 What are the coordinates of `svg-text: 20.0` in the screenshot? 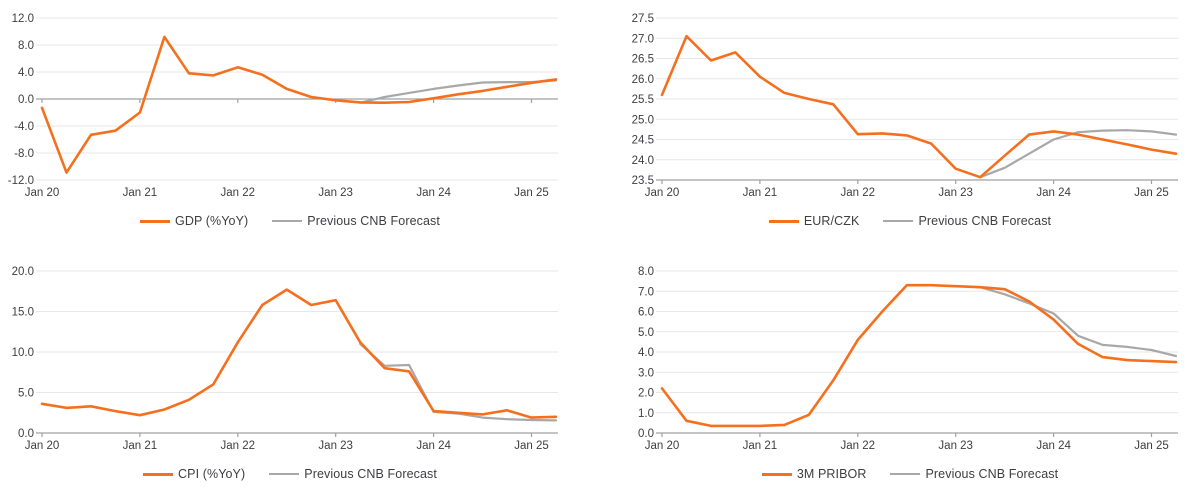 It's located at (23, 272).